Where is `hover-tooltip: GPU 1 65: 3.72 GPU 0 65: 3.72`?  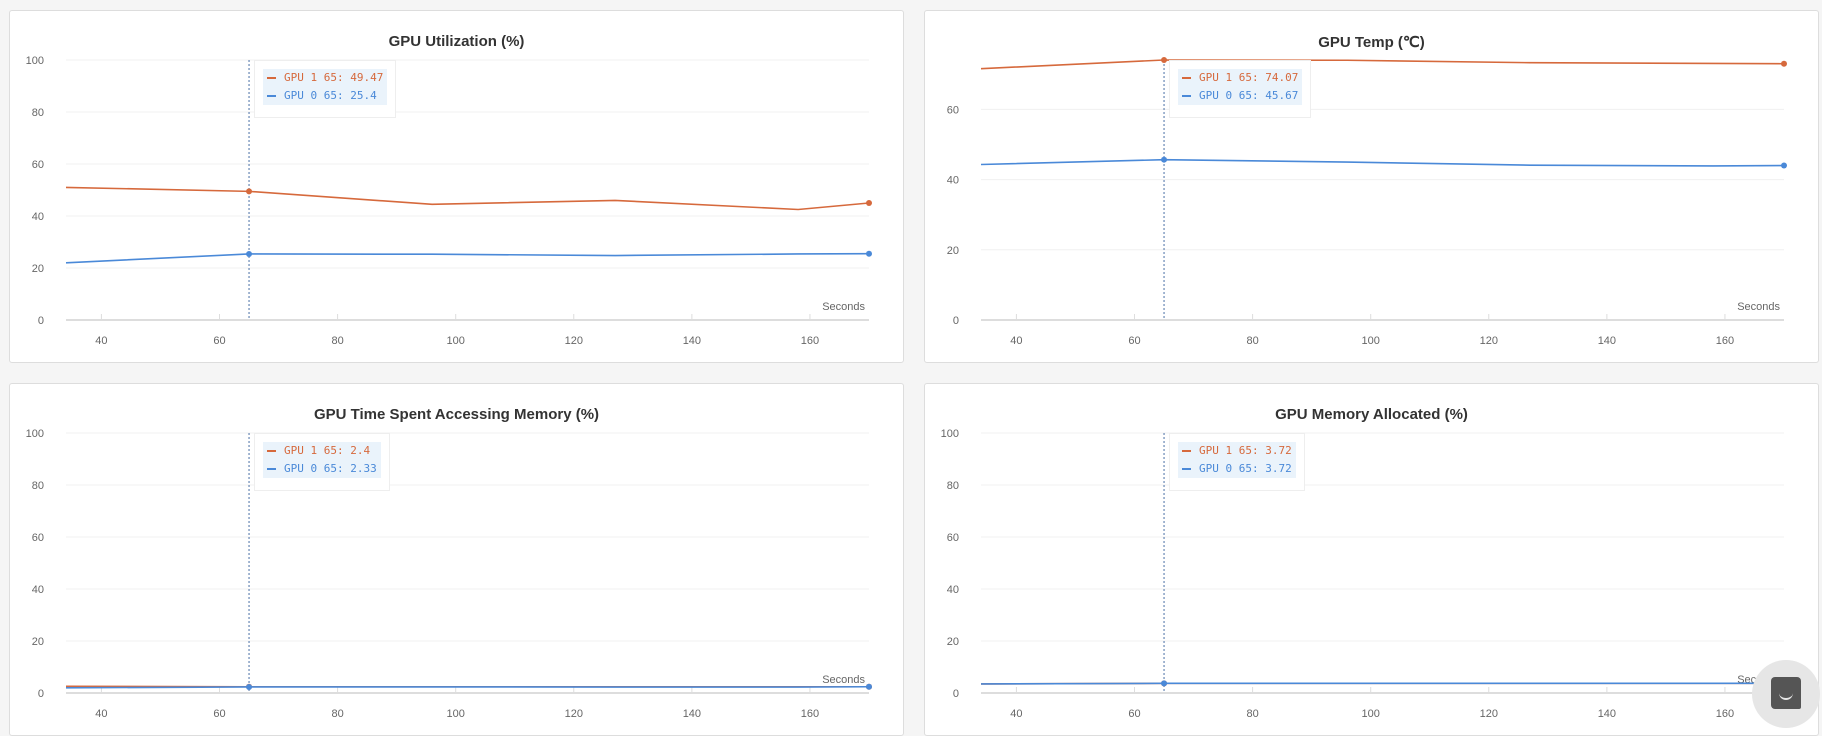 hover-tooltip: GPU 1 65: 3.72 GPU 0 65: 3.72 is located at coordinates (1237, 462).